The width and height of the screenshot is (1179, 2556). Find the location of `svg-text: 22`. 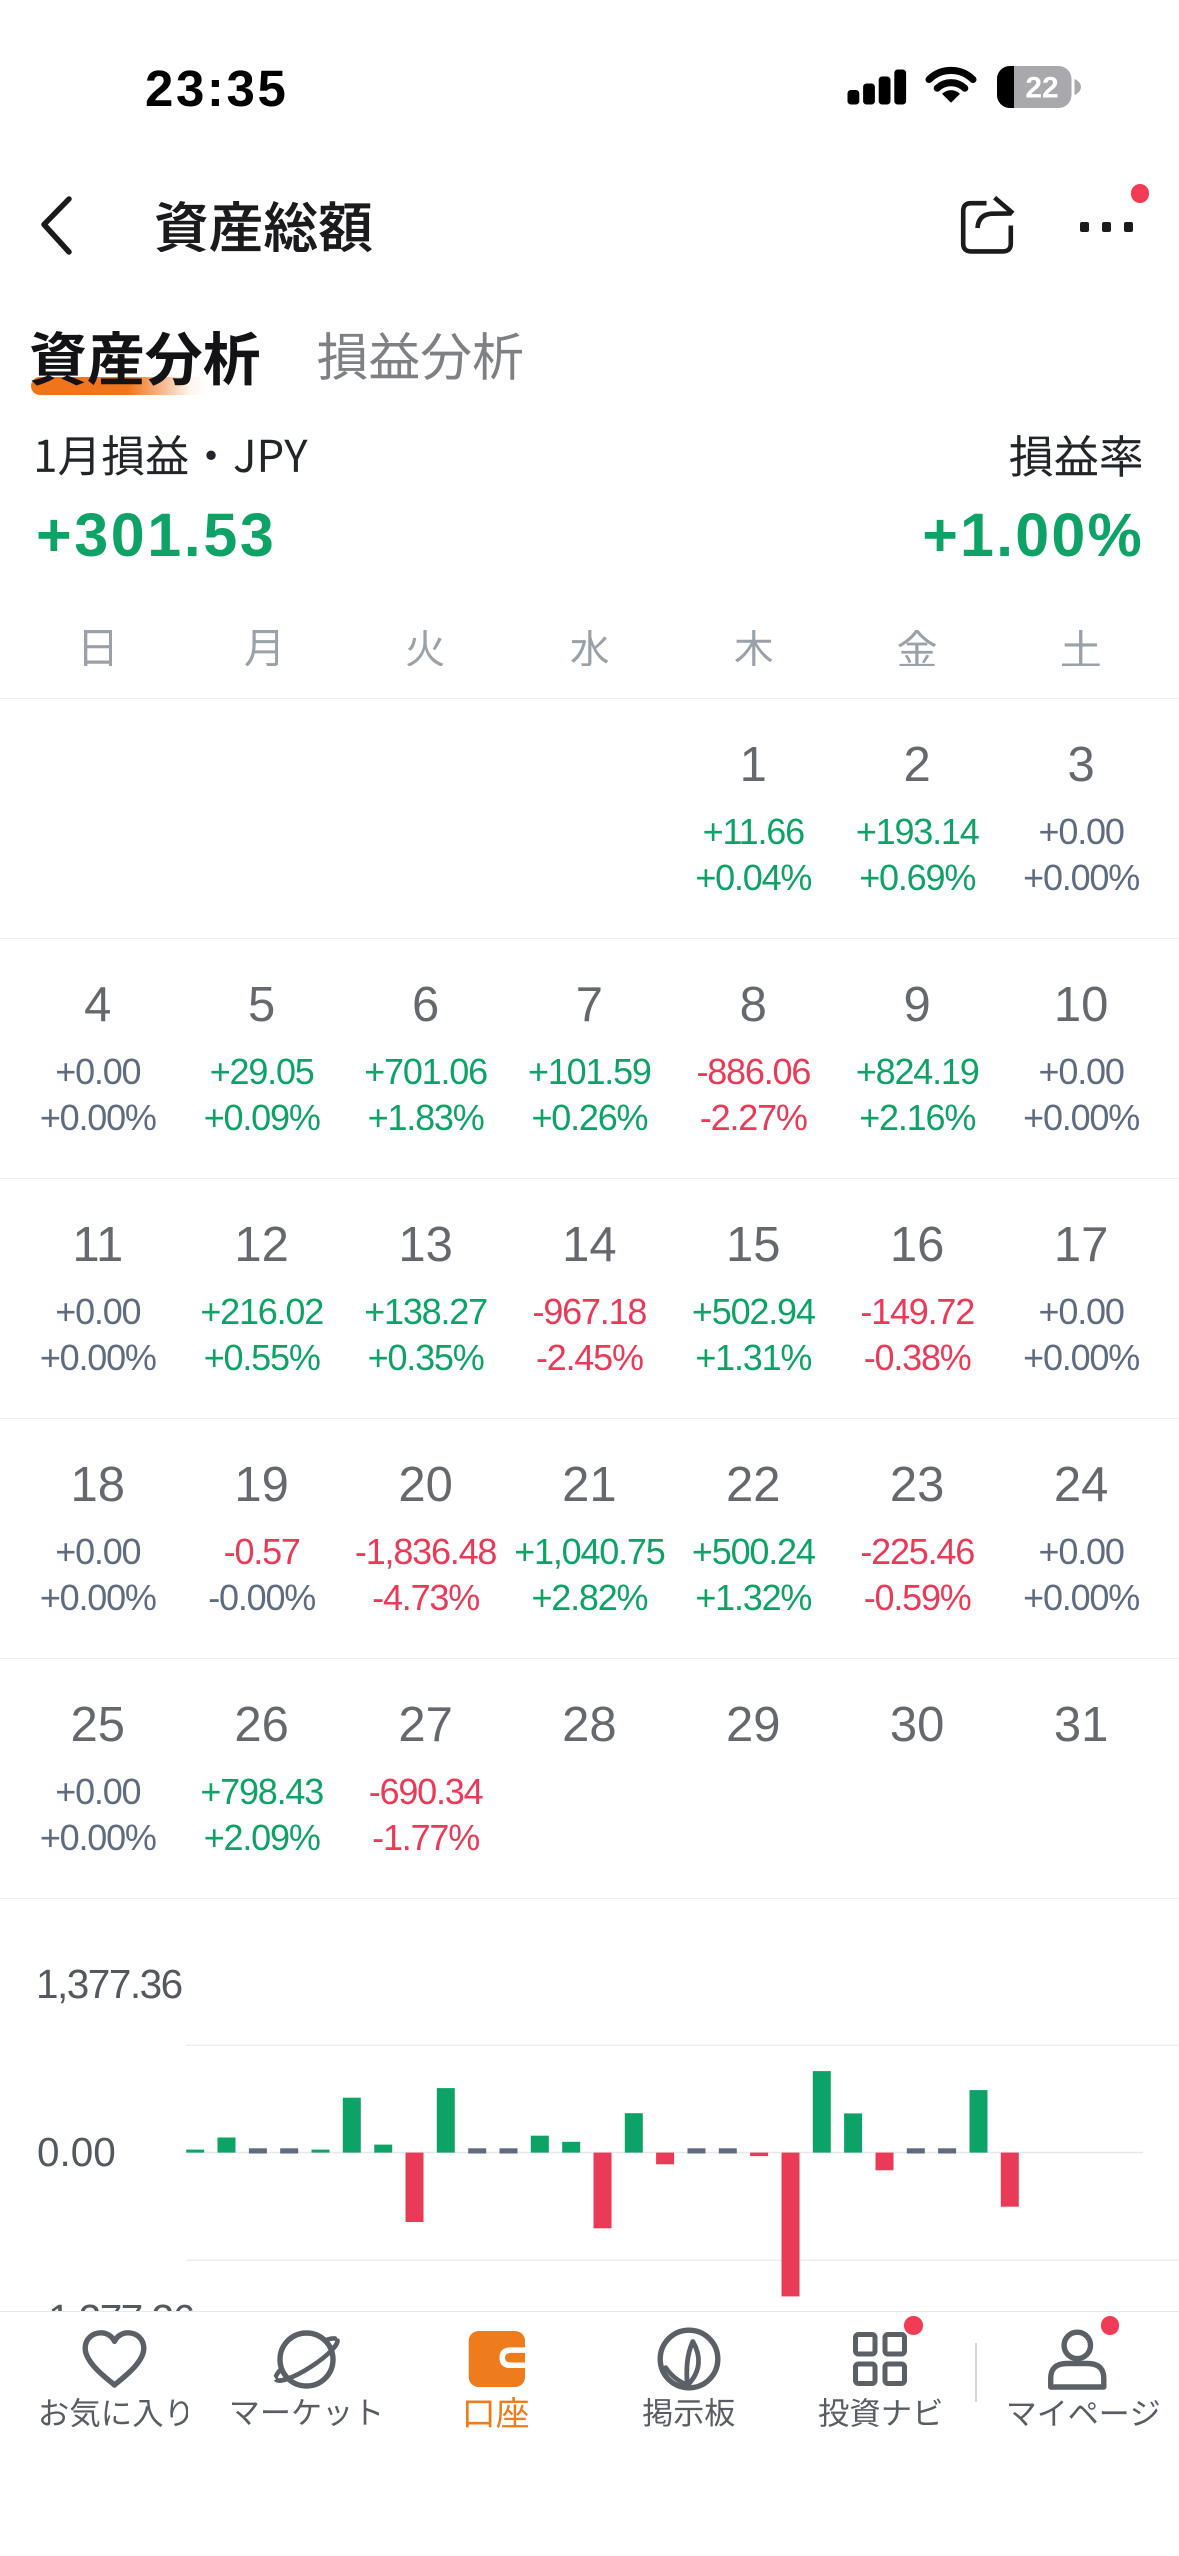

svg-text: 22 is located at coordinates (1041, 88).